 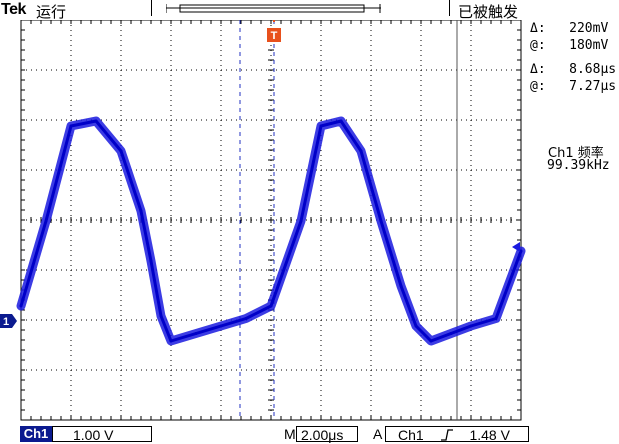 I want to click on cursor-at-voltage: @: 180mV, so click(x=569, y=45).